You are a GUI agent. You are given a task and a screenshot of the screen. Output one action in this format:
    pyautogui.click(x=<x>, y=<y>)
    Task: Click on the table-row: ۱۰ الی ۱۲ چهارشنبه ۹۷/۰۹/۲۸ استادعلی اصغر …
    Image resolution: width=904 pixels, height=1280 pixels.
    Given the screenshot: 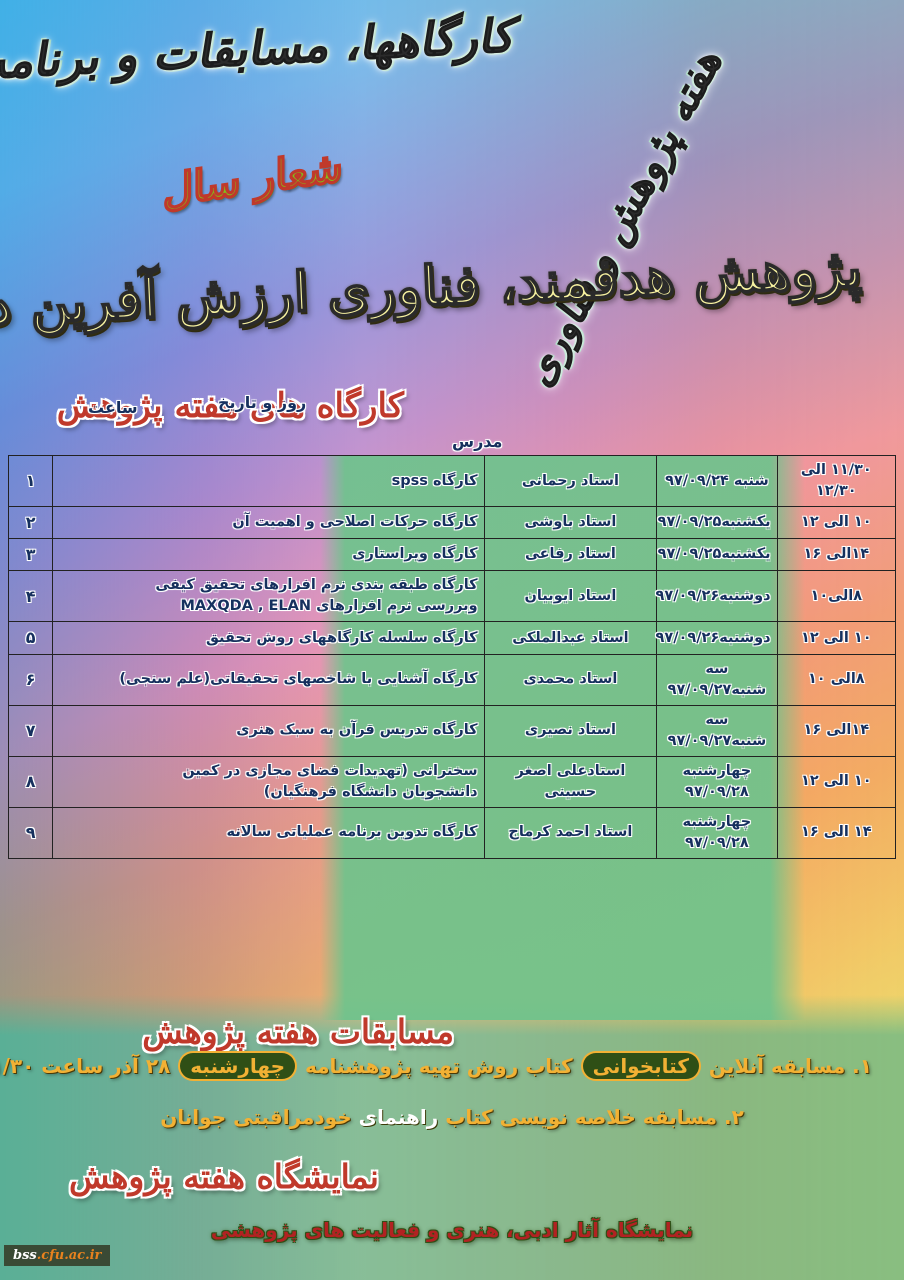 What is the action you would take?
    pyautogui.click(x=452, y=781)
    